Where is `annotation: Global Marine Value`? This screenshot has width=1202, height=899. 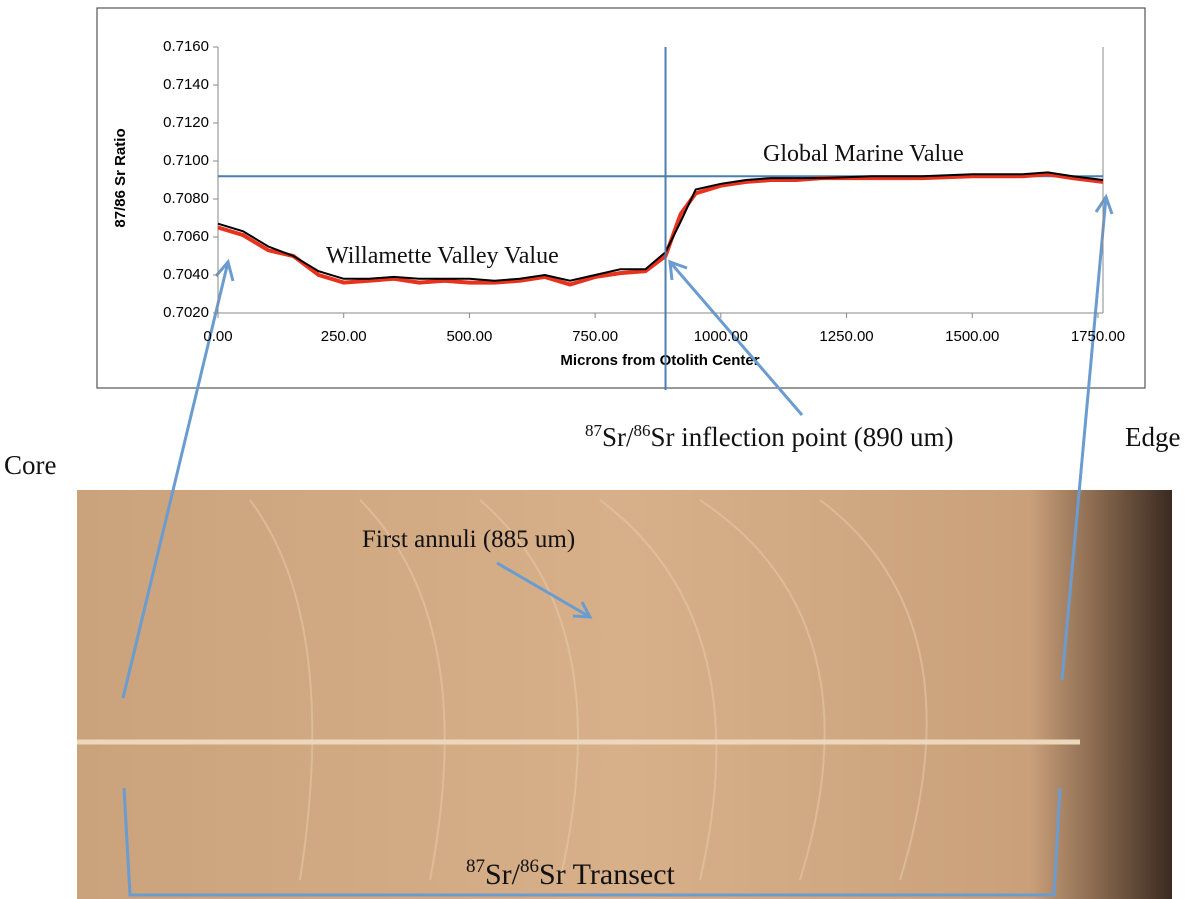
annotation: Global Marine Value is located at coordinates (863, 154).